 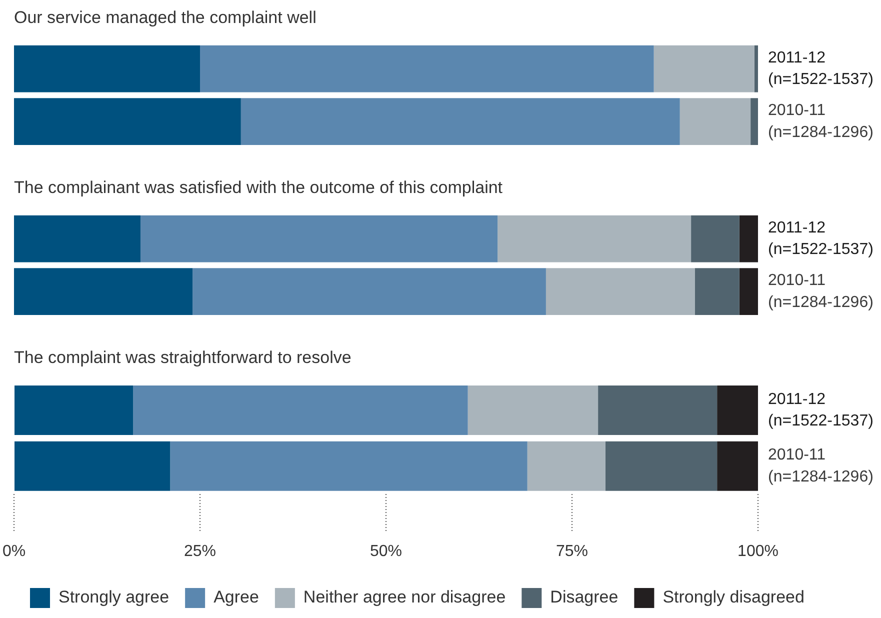 I want to click on x-tick-label: 100%, so click(x=758, y=551).